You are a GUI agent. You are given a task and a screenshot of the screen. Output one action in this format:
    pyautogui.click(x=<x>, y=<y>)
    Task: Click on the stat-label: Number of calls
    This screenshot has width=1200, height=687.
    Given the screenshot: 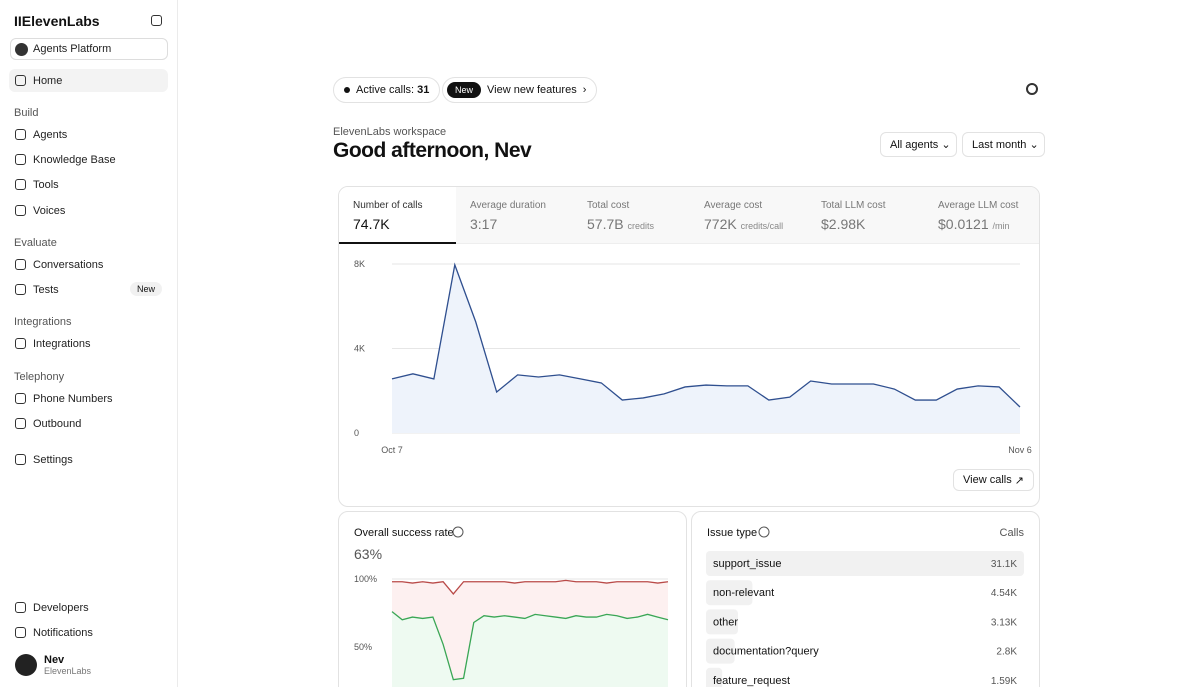 What is the action you would take?
    pyautogui.click(x=388, y=205)
    